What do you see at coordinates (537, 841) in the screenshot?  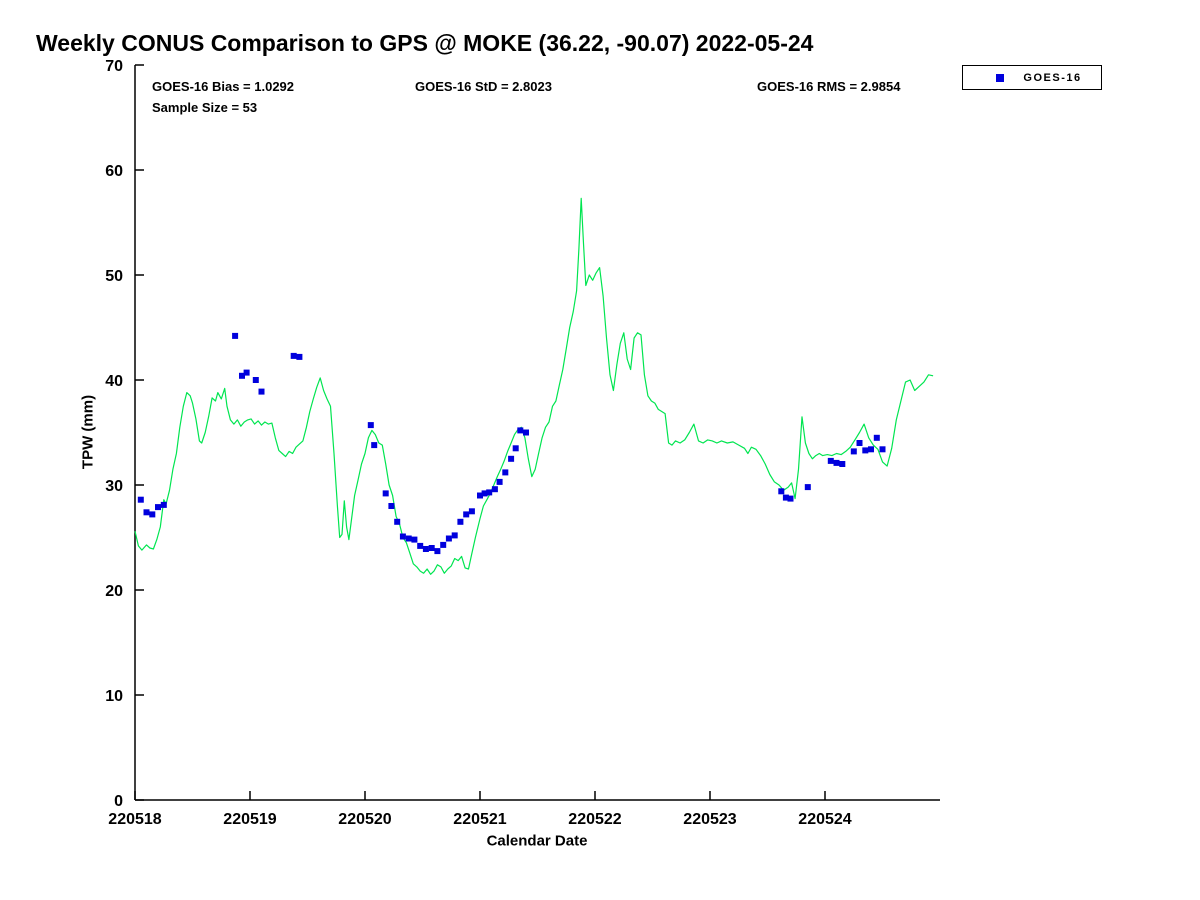 I see `x-axis-label: Calendar Date` at bounding box center [537, 841].